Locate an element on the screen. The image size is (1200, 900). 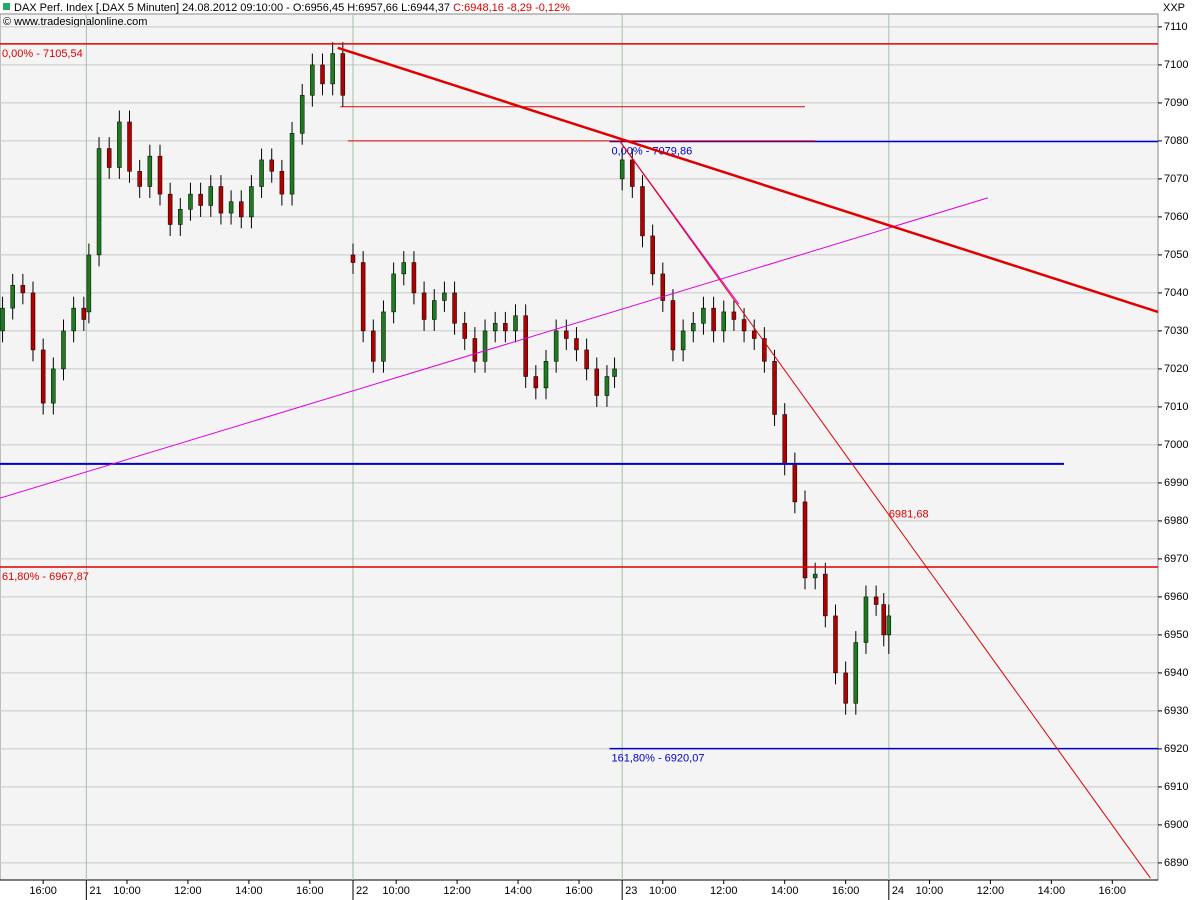
y-tick-label: 6930 is located at coordinates (1176, 711).